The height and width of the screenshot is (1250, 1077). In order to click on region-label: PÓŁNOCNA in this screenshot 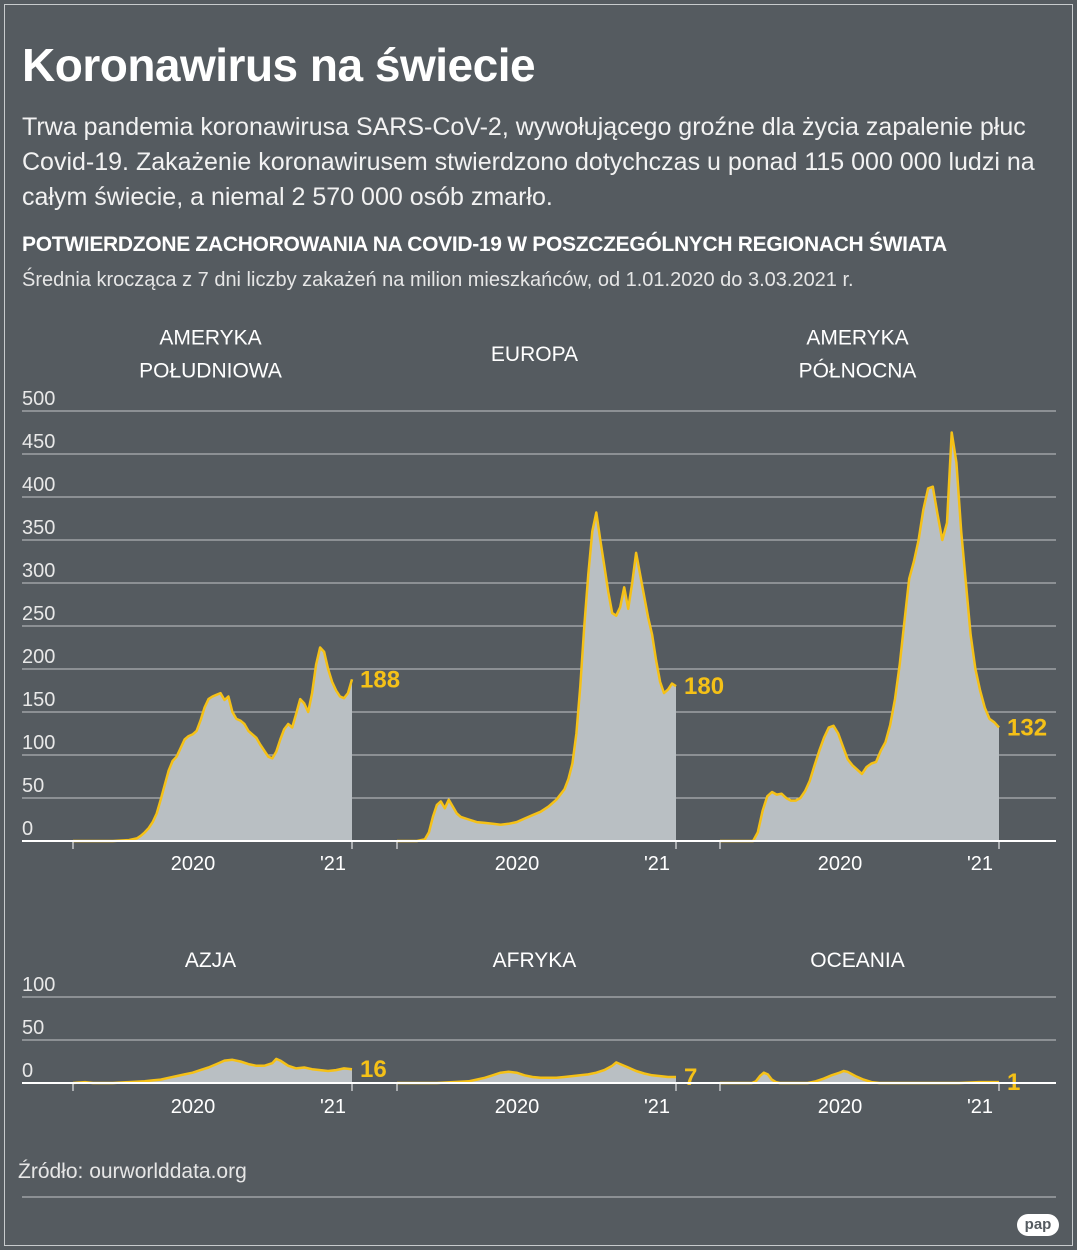, I will do `click(858, 371)`.